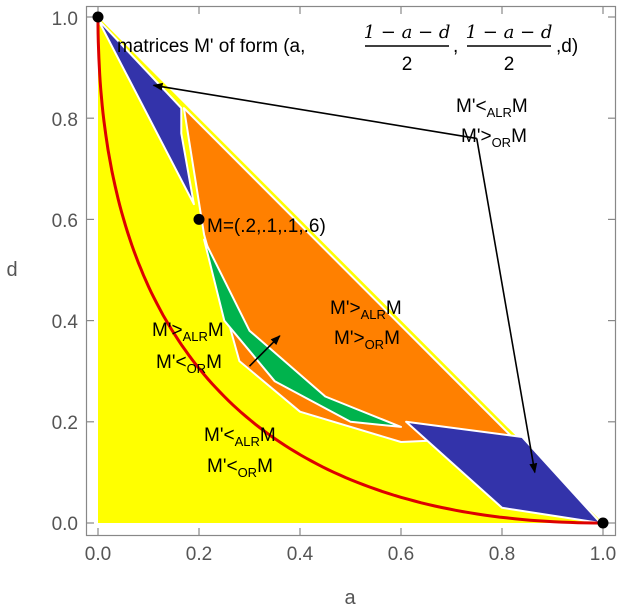 Image resolution: width=626 pixels, height=613 pixels. Describe the element at coordinates (300, 554) in the screenshot. I see `tick-x-2: 0.4` at that location.